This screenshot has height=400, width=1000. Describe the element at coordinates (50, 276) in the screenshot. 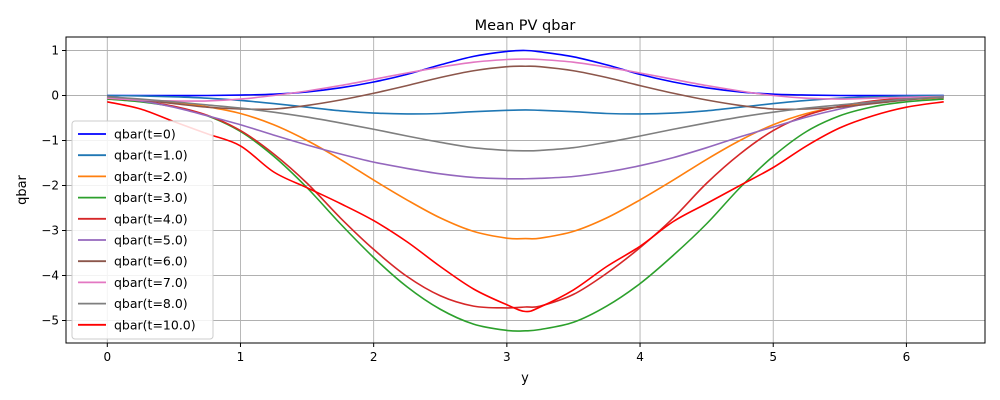

I see `y-tick-label: −4` at that location.